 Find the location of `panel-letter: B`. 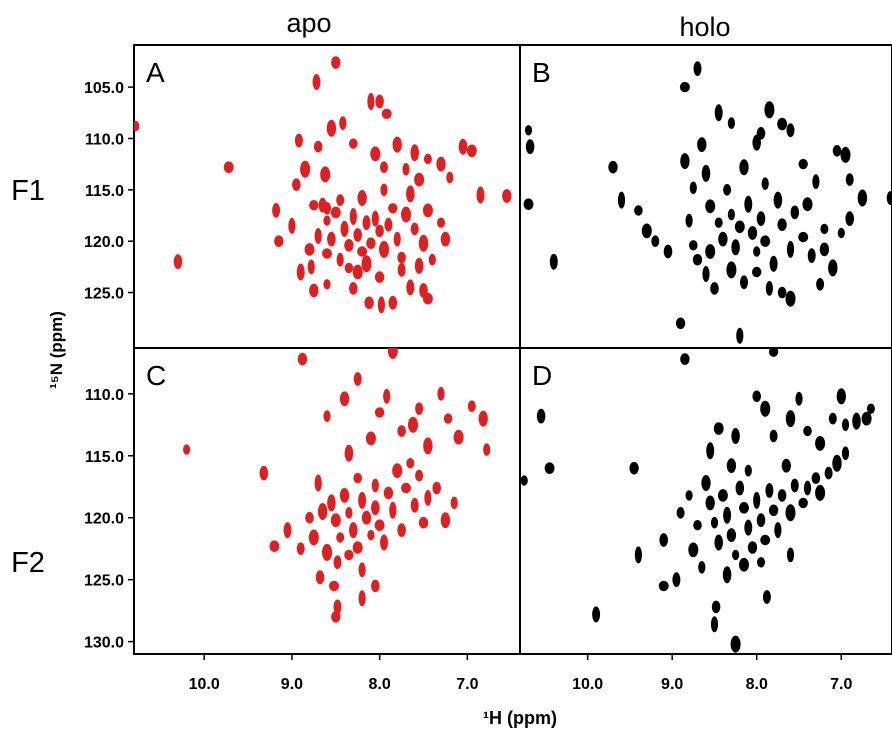

panel-letter: B is located at coordinates (541, 72).